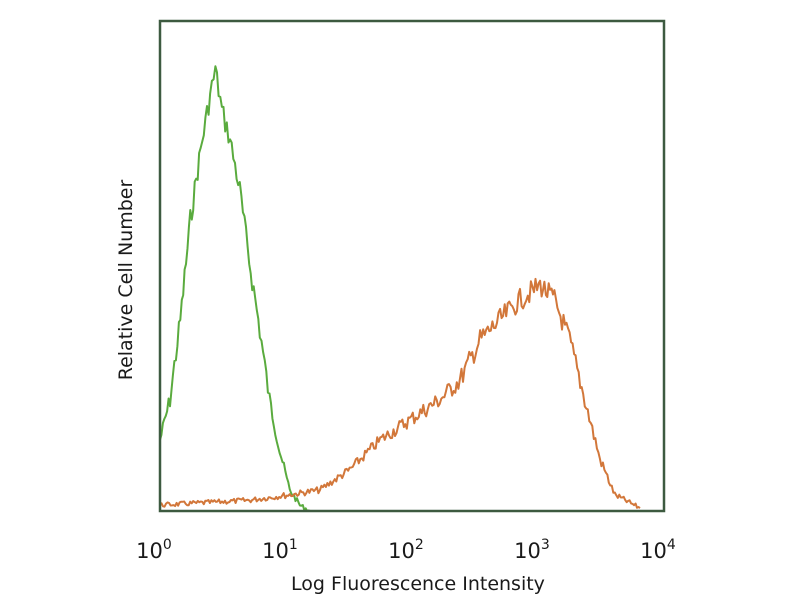  Describe the element at coordinates (280, 550) in the screenshot. I see `x-tick-label: 101` at that location.